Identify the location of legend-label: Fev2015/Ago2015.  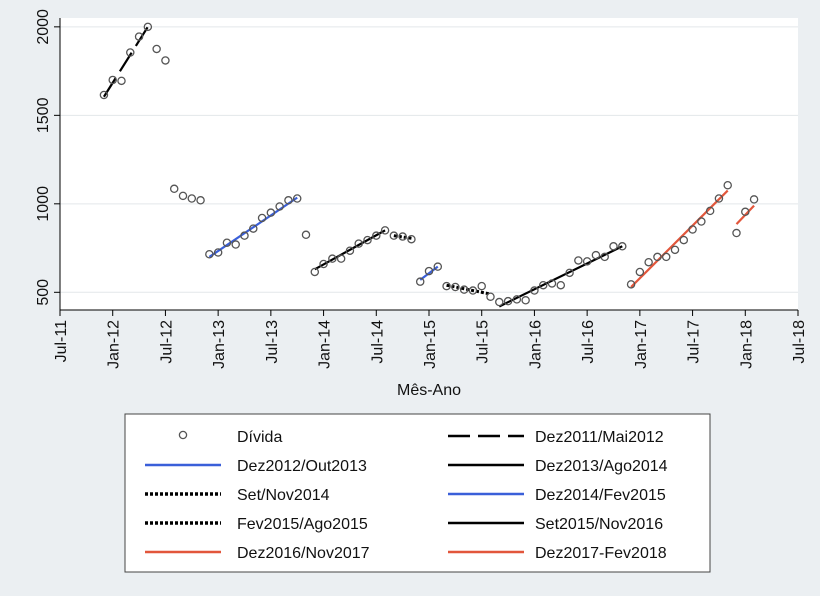
(302, 524).